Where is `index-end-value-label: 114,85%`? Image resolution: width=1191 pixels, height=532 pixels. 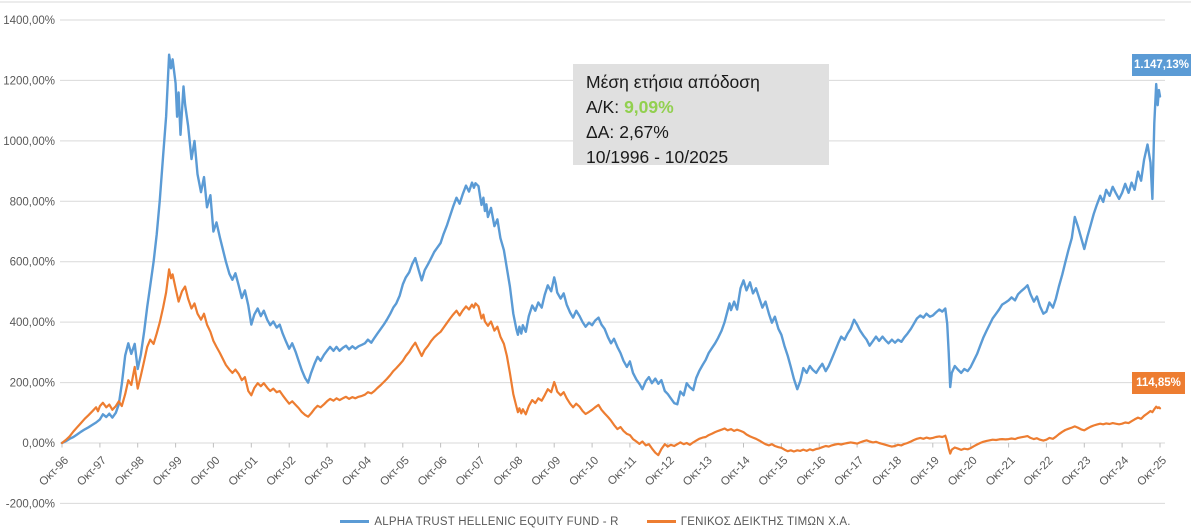
index-end-value-label: 114,85% is located at coordinates (1158, 383).